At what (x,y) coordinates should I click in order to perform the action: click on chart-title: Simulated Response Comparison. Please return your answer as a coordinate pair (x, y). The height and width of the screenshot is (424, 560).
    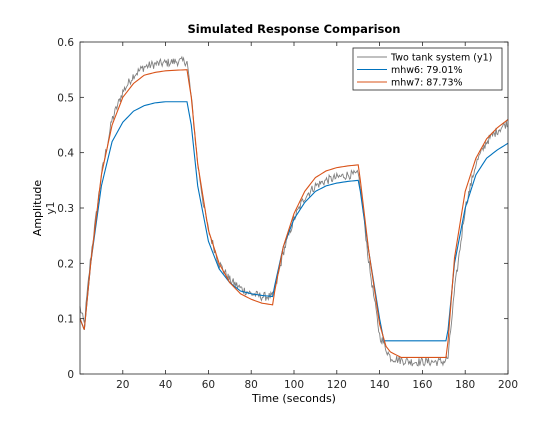
    Looking at the image, I should click on (294, 29).